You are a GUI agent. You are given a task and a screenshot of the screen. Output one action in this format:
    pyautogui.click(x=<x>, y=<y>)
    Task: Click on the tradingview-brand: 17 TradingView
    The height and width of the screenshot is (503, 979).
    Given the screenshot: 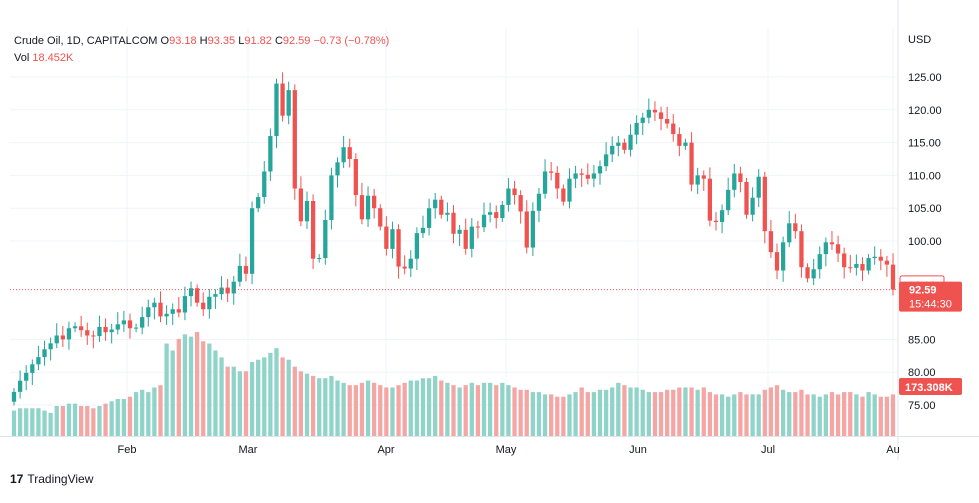 What is the action you would take?
    pyautogui.click(x=51, y=479)
    